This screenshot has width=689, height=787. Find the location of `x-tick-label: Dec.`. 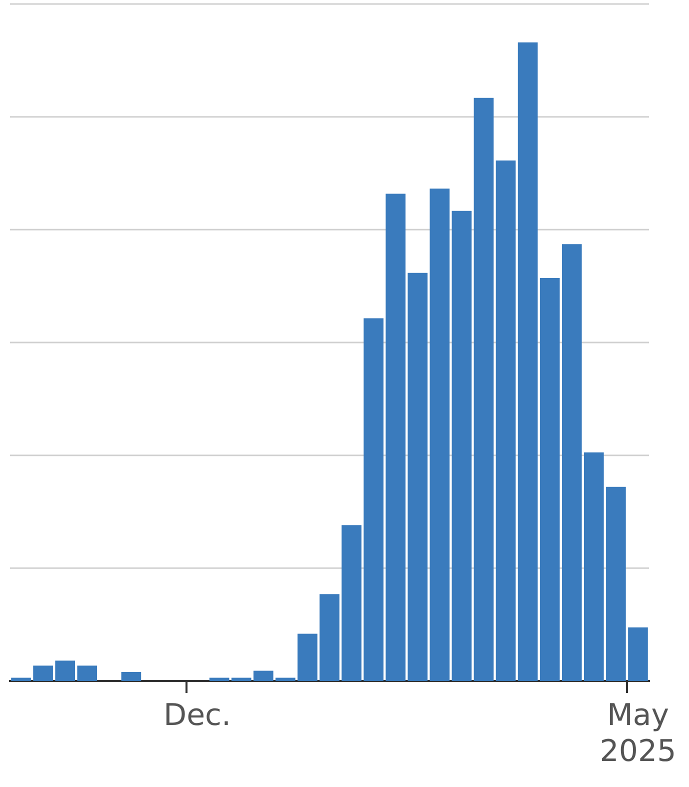

x-tick-label: Dec. is located at coordinates (197, 715).